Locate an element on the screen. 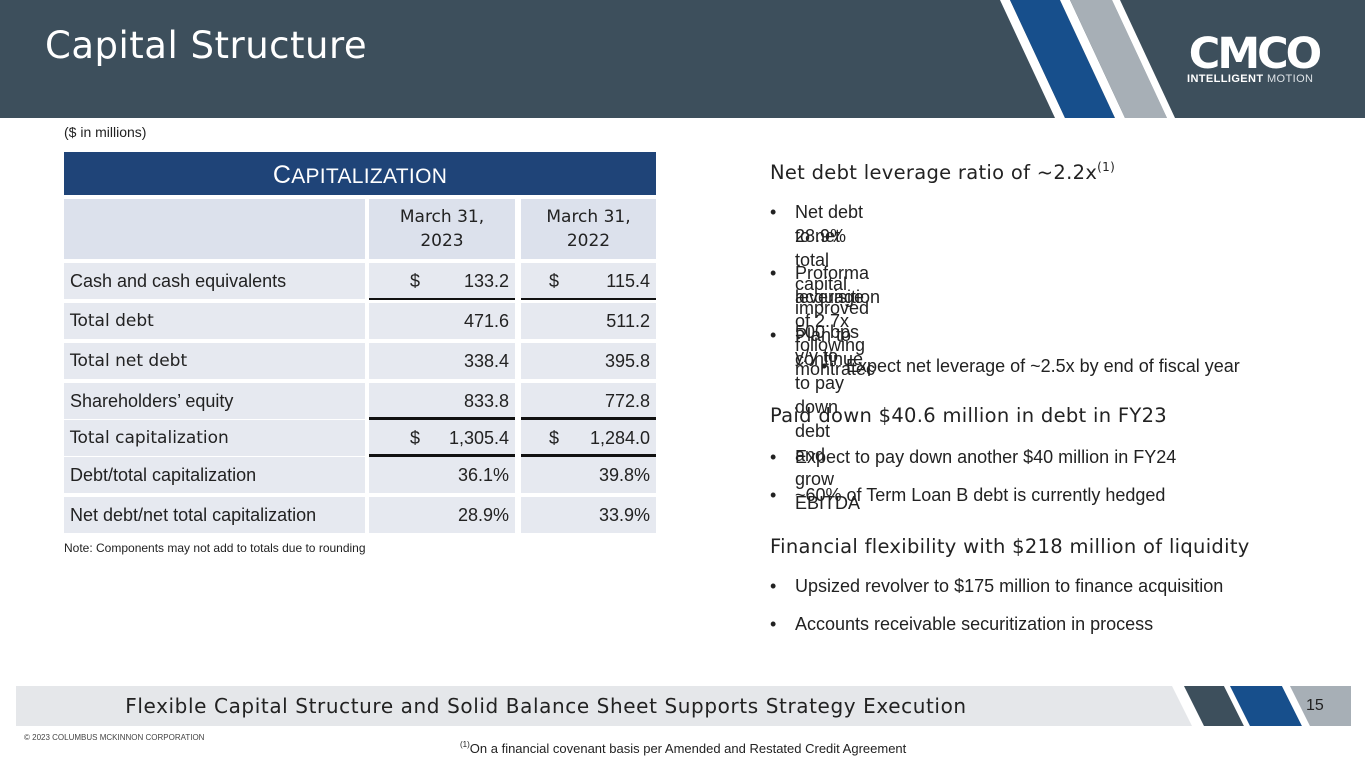 This screenshot has height=768, width=1365. section-heading-paydown: Paid down $40.6 million in debt in FY23 is located at coordinates (969, 415).